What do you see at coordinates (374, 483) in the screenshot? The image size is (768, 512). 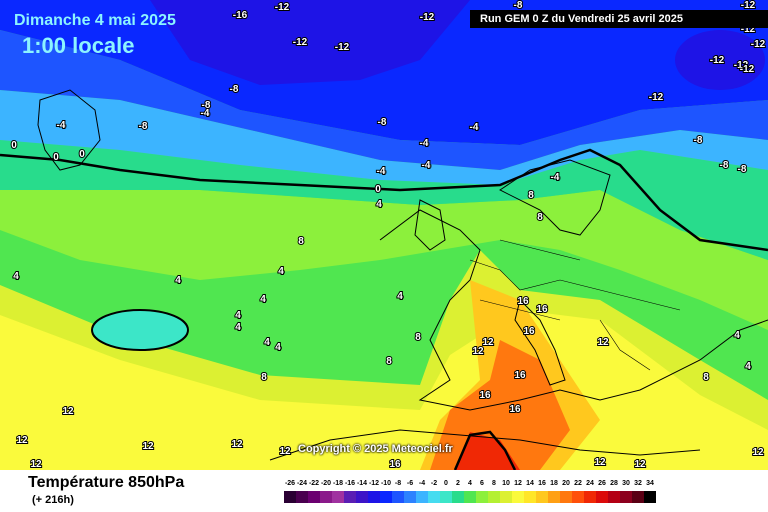 I see `legend-label: -12` at bounding box center [374, 483].